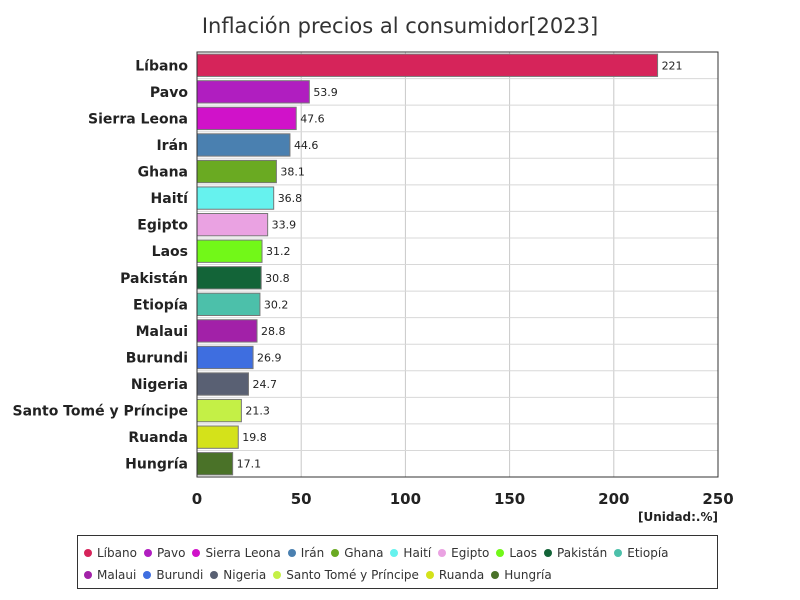  What do you see at coordinates (277, 278) in the screenshot?
I see `data-label: 30.8` at bounding box center [277, 278].